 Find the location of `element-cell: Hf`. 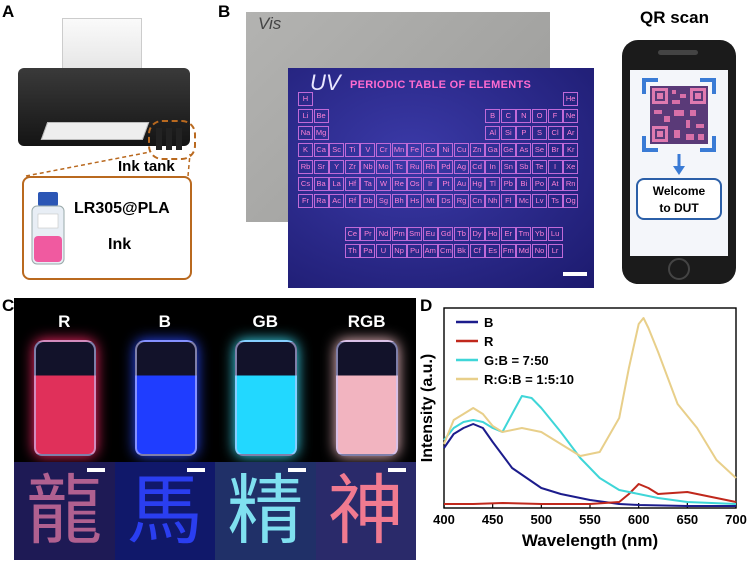

element-cell: Hf is located at coordinates (352, 184).